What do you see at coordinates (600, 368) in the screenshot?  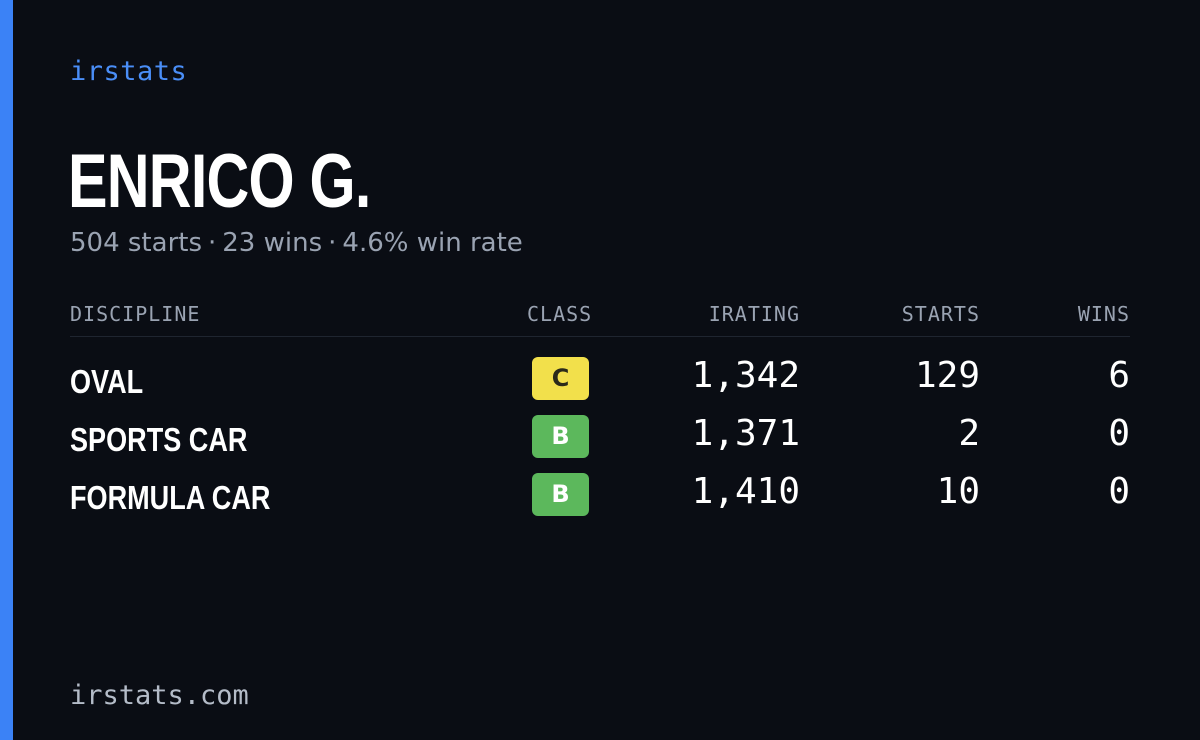 I see `table-row: OVAL C 1,342 129 6` at bounding box center [600, 368].